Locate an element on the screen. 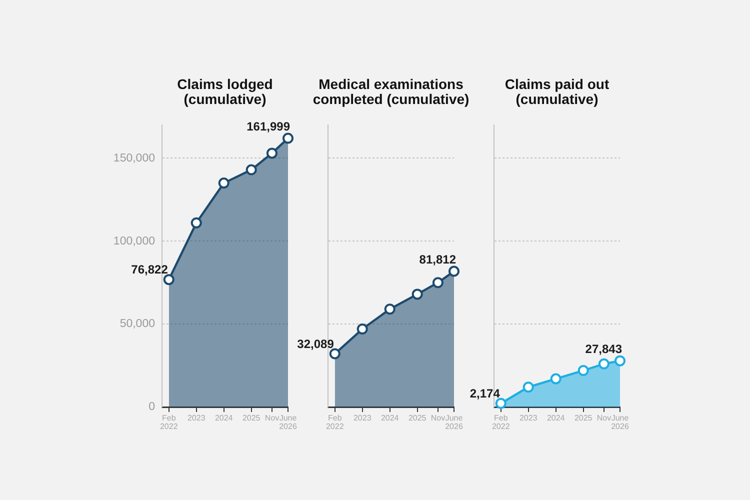  data-label: 32,089 is located at coordinates (315, 343).